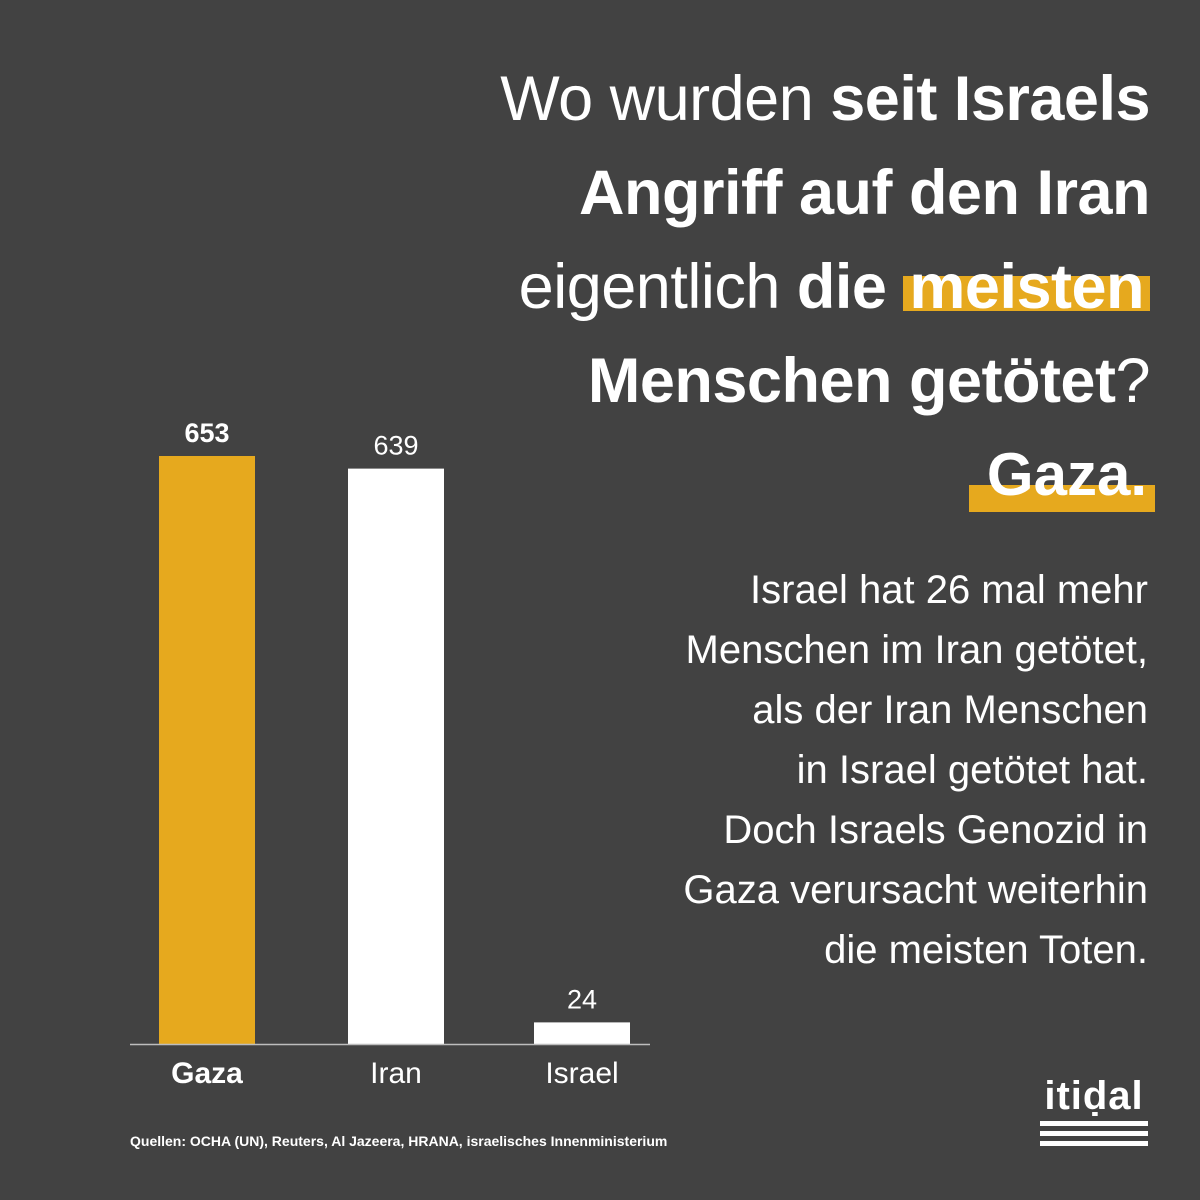 The height and width of the screenshot is (1200, 1200). I want to click on itisal-logo: itiḍal, so click(1094, 1111).